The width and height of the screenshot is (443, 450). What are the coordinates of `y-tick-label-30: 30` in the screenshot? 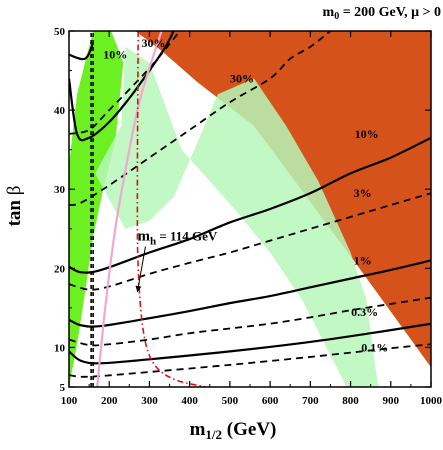 It's located at (60, 190).